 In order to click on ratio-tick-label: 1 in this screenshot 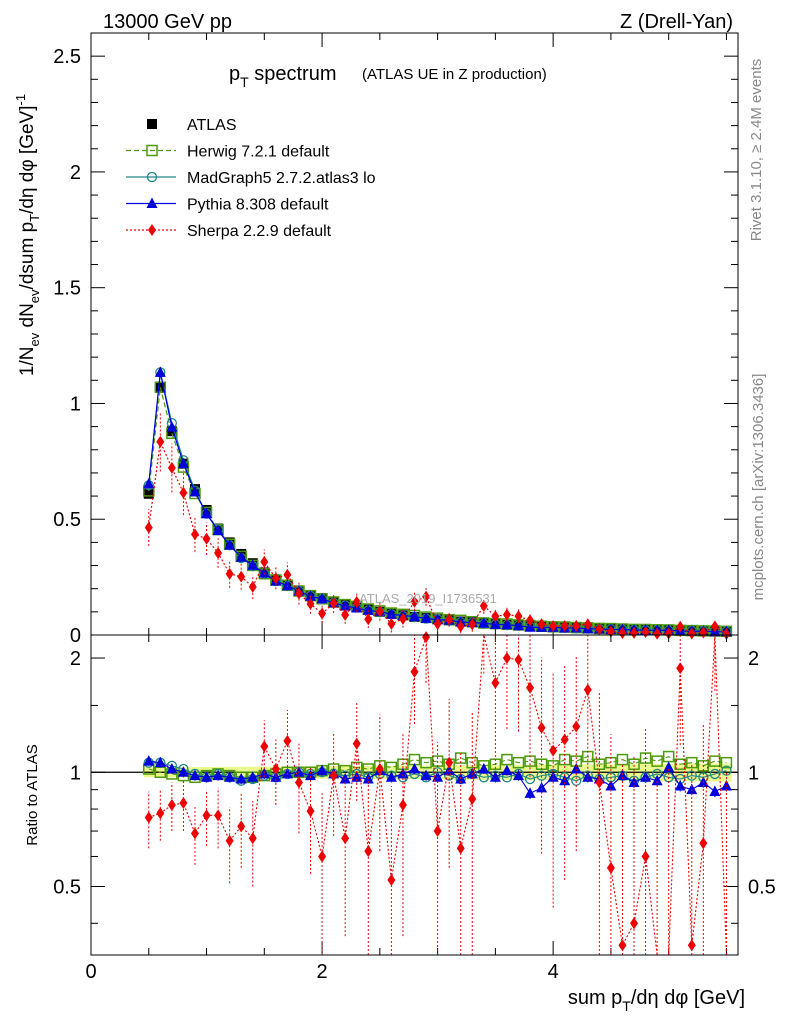, I will do `click(75, 773)`.